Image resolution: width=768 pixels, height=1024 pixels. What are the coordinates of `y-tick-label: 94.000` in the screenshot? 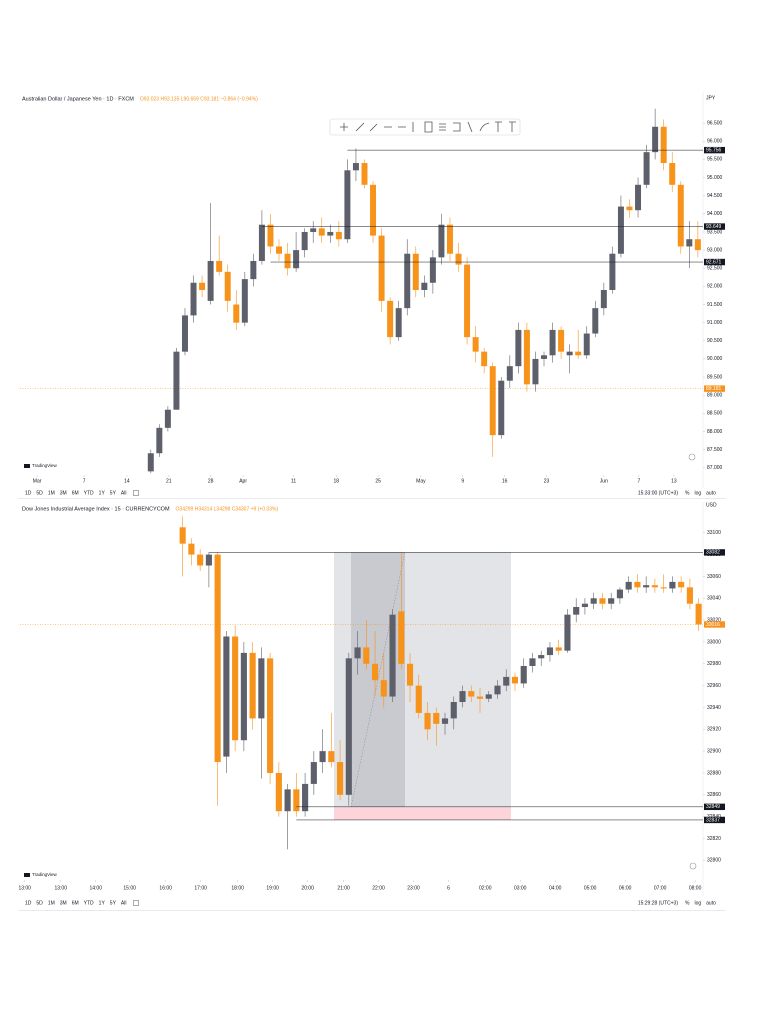 It's located at (715, 214).